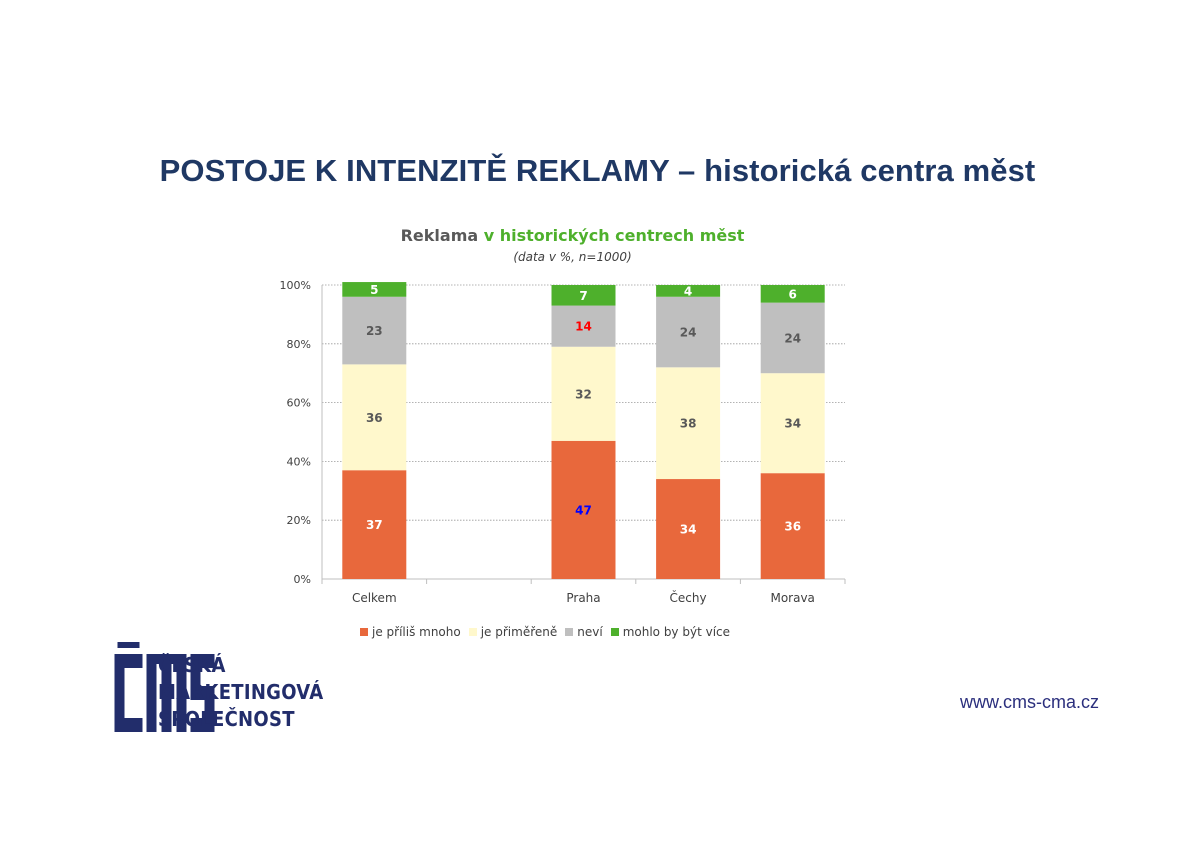 The width and height of the screenshot is (1200, 847). What do you see at coordinates (299, 520) in the screenshot?
I see `y-tick-label: 20%` at bounding box center [299, 520].